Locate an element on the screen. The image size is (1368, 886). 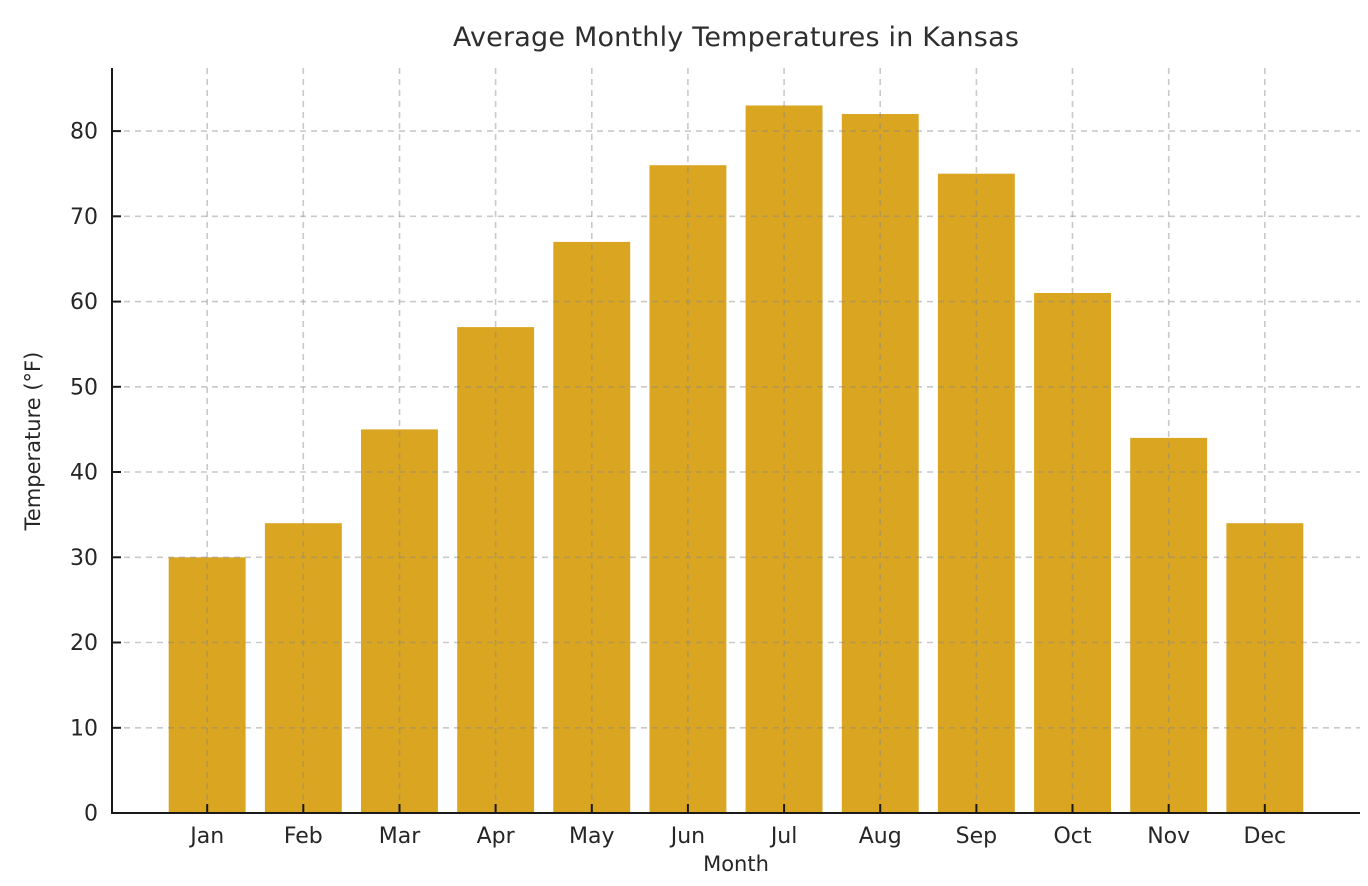
bar-jan is located at coordinates (207, 685).